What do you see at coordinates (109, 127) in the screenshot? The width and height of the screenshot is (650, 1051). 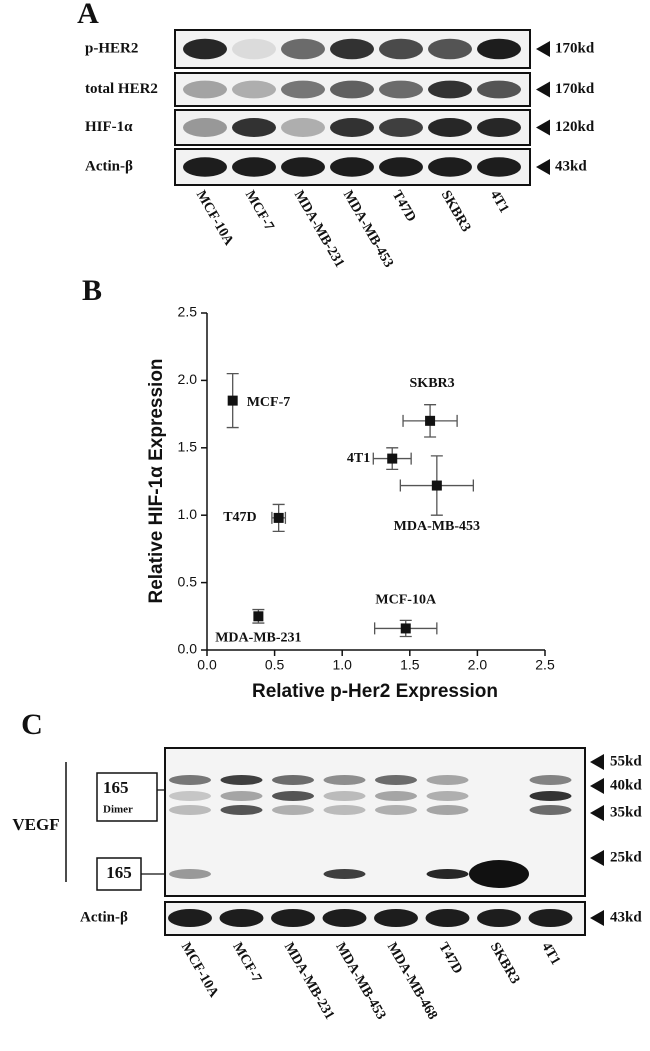 I see `row-label: HIF-1α` at bounding box center [109, 127].